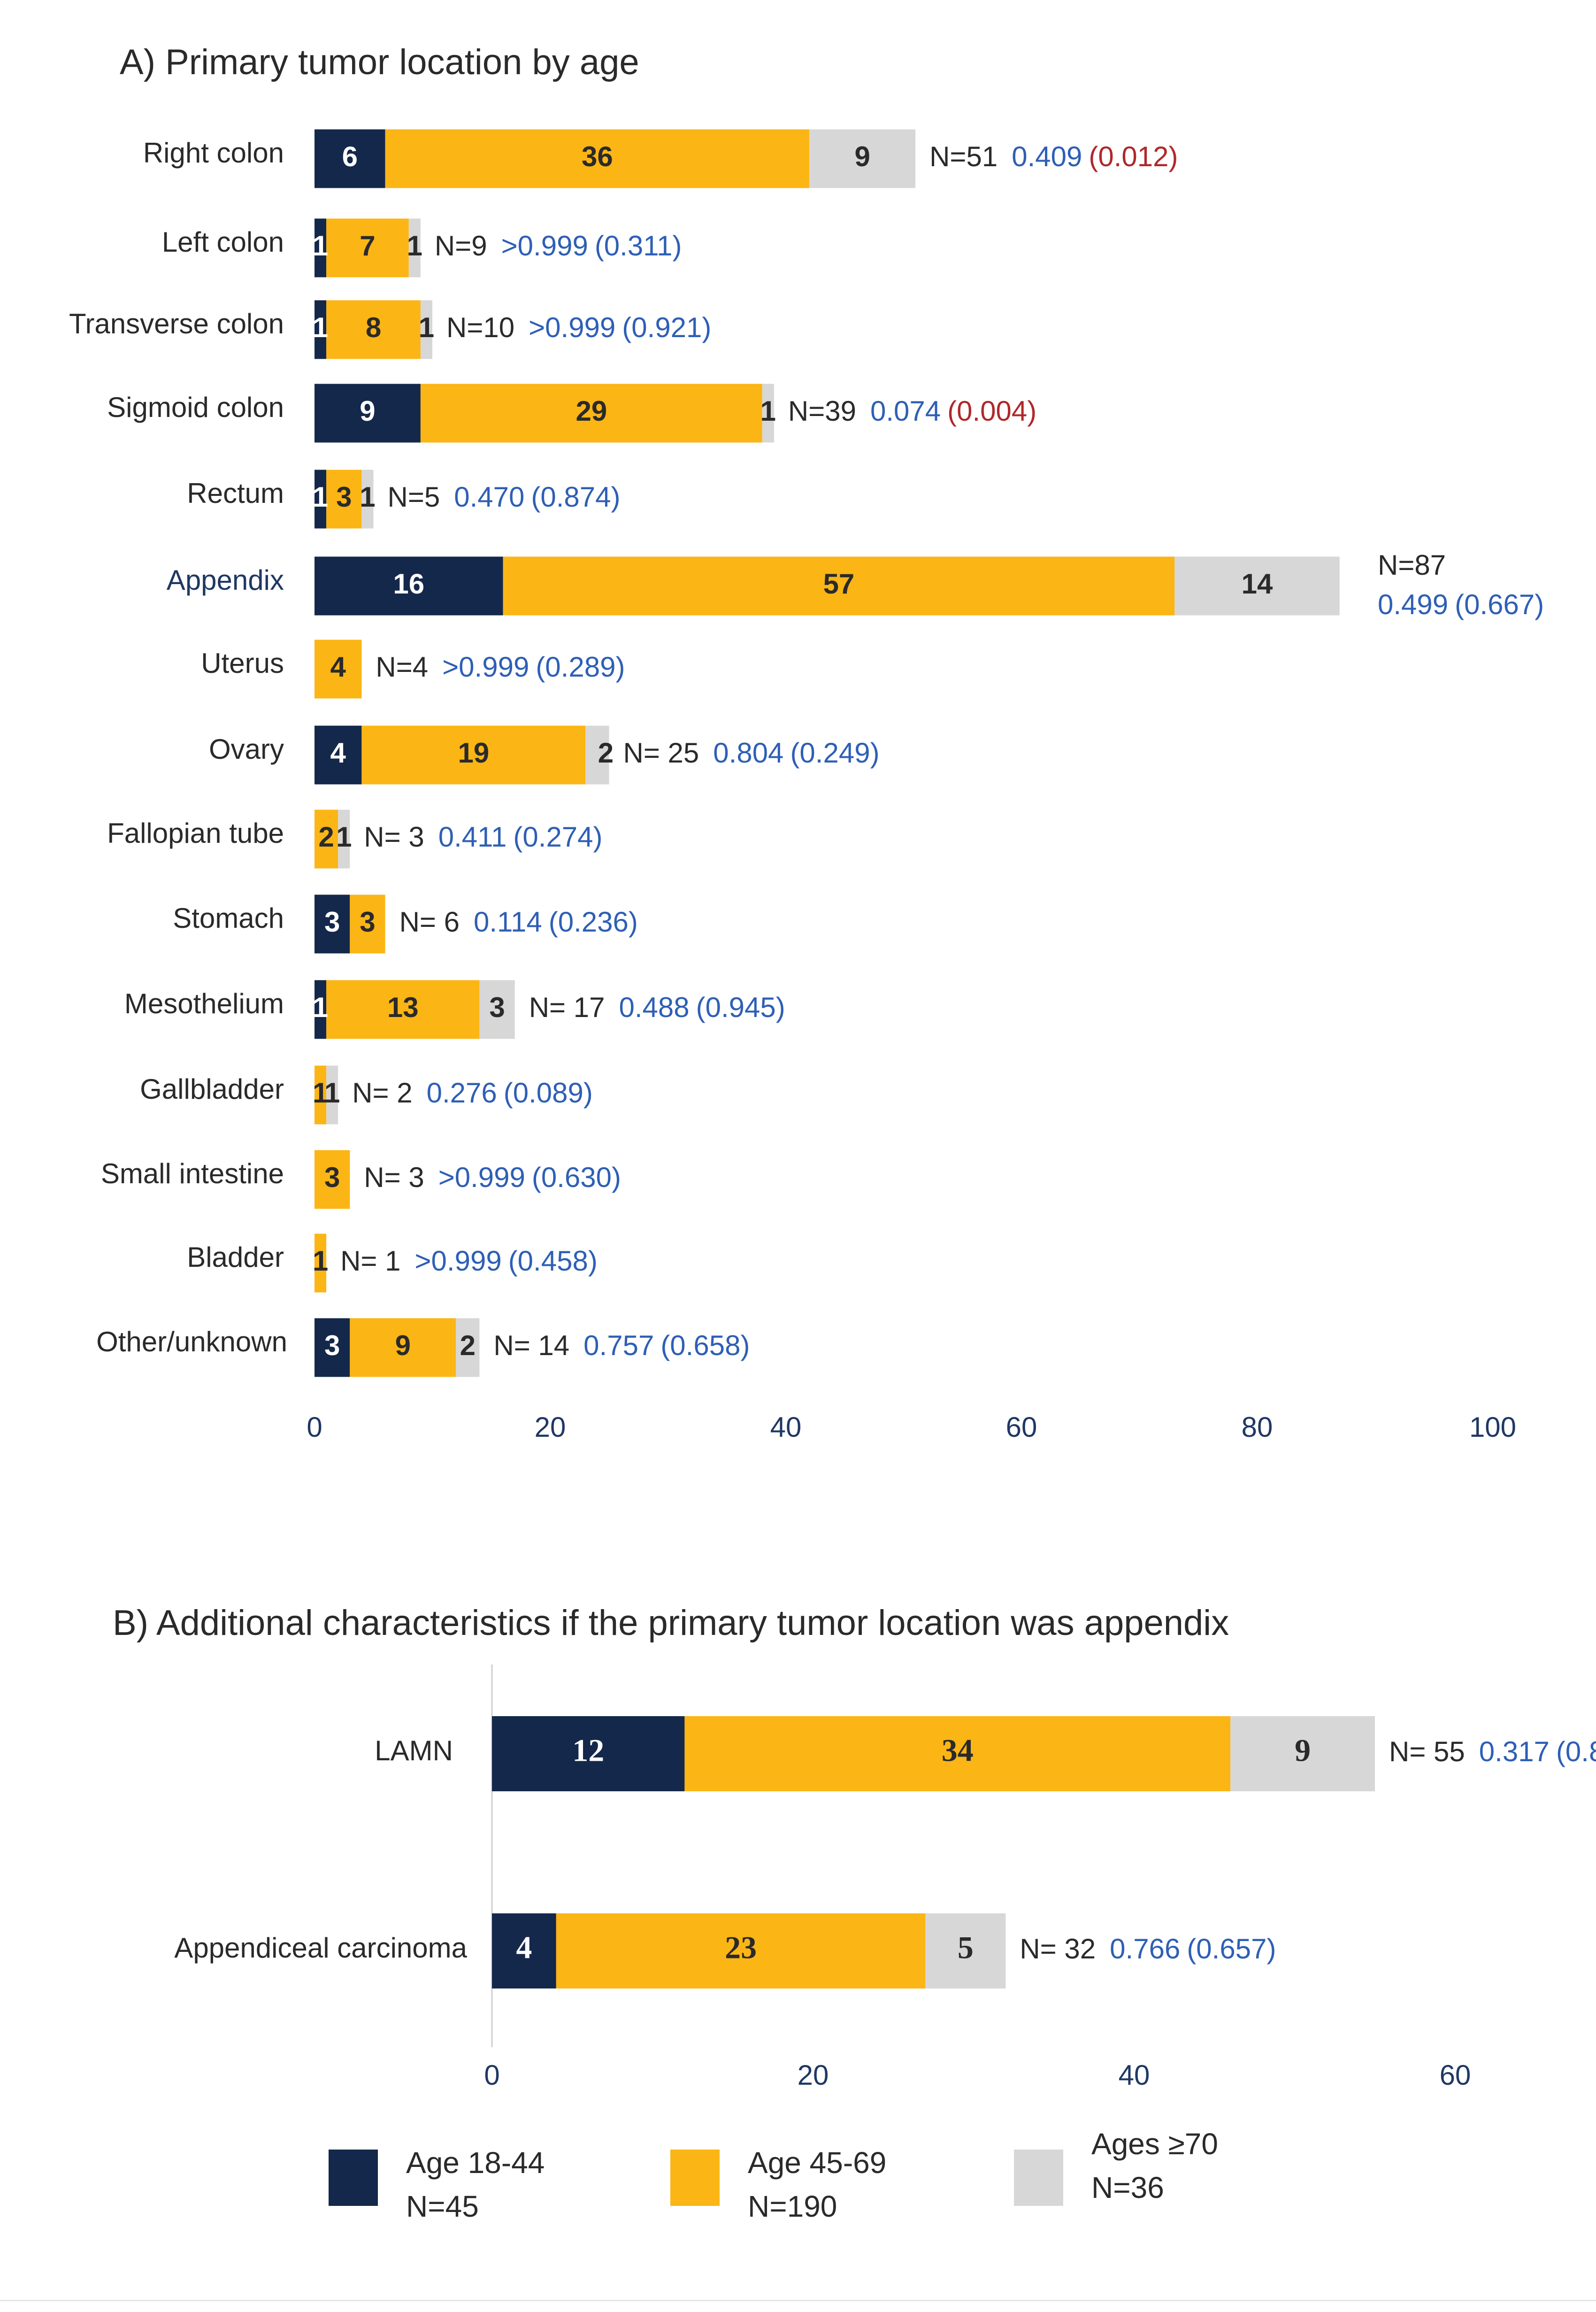  Describe the element at coordinates (223, 242) in the screenshot. I see `category-label-left-colon: Left colon` at that location.